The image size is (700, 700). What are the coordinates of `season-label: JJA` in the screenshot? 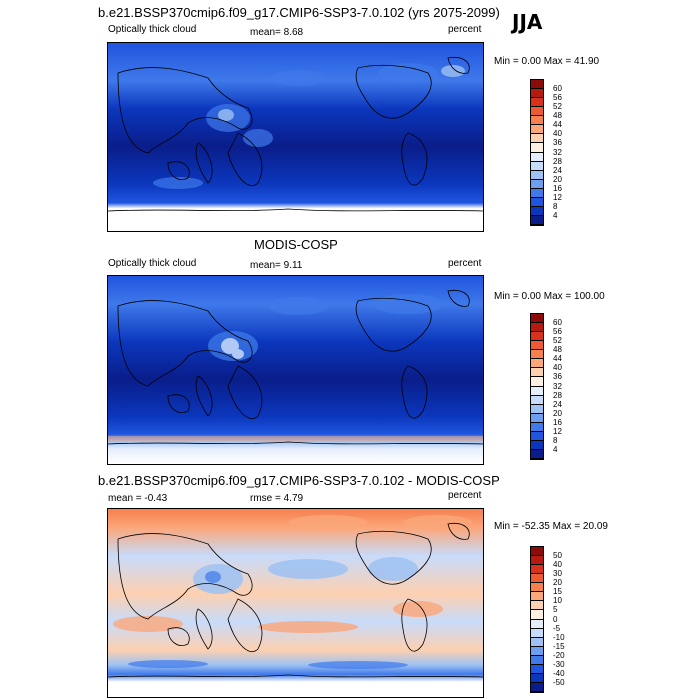 It's located at (527, 22).